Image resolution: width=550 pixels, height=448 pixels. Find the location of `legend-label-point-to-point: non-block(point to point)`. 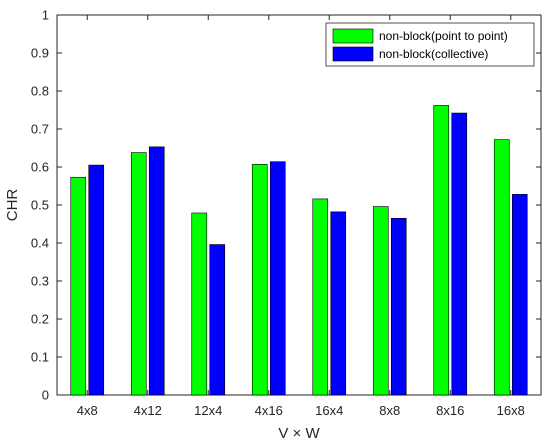

legend-label-point-to-point: non-block(point to point) is located at coordinates (443, 36).